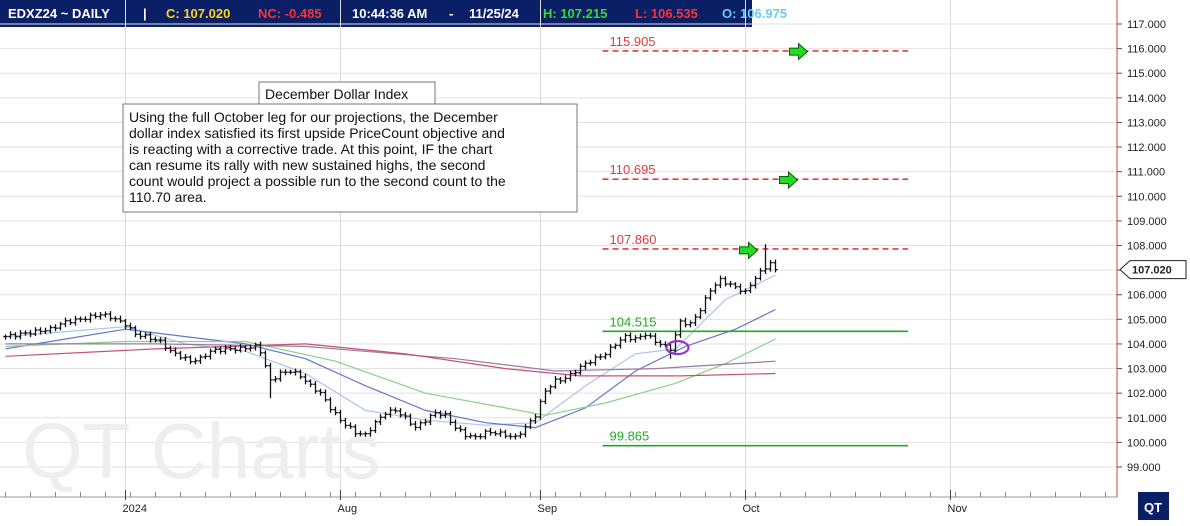 The image size is (1190, 526). I want to click on price-tick-label: 112.000, so click(1146, 148).